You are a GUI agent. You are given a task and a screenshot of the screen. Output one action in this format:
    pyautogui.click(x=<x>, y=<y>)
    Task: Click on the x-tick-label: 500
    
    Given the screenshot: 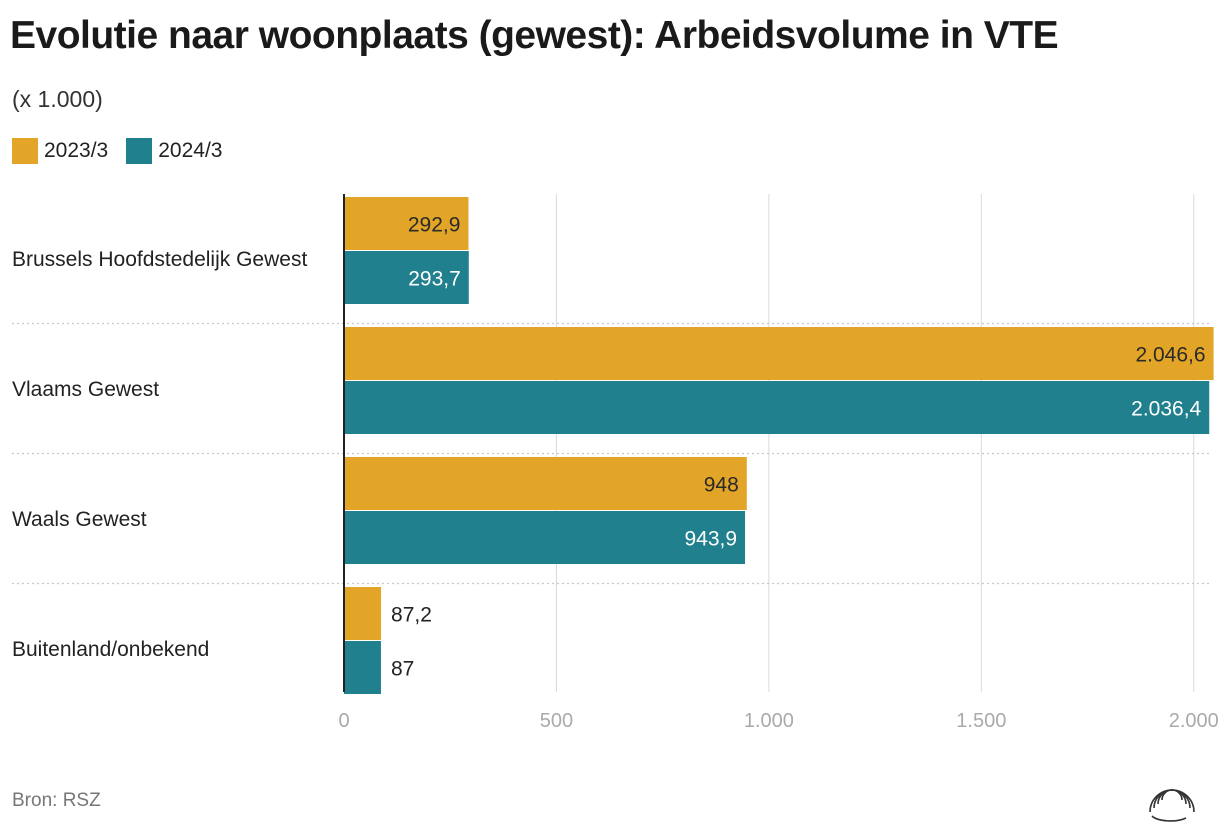 What is the action you would take?
    pyautogui.click(x=556, y=721)
    